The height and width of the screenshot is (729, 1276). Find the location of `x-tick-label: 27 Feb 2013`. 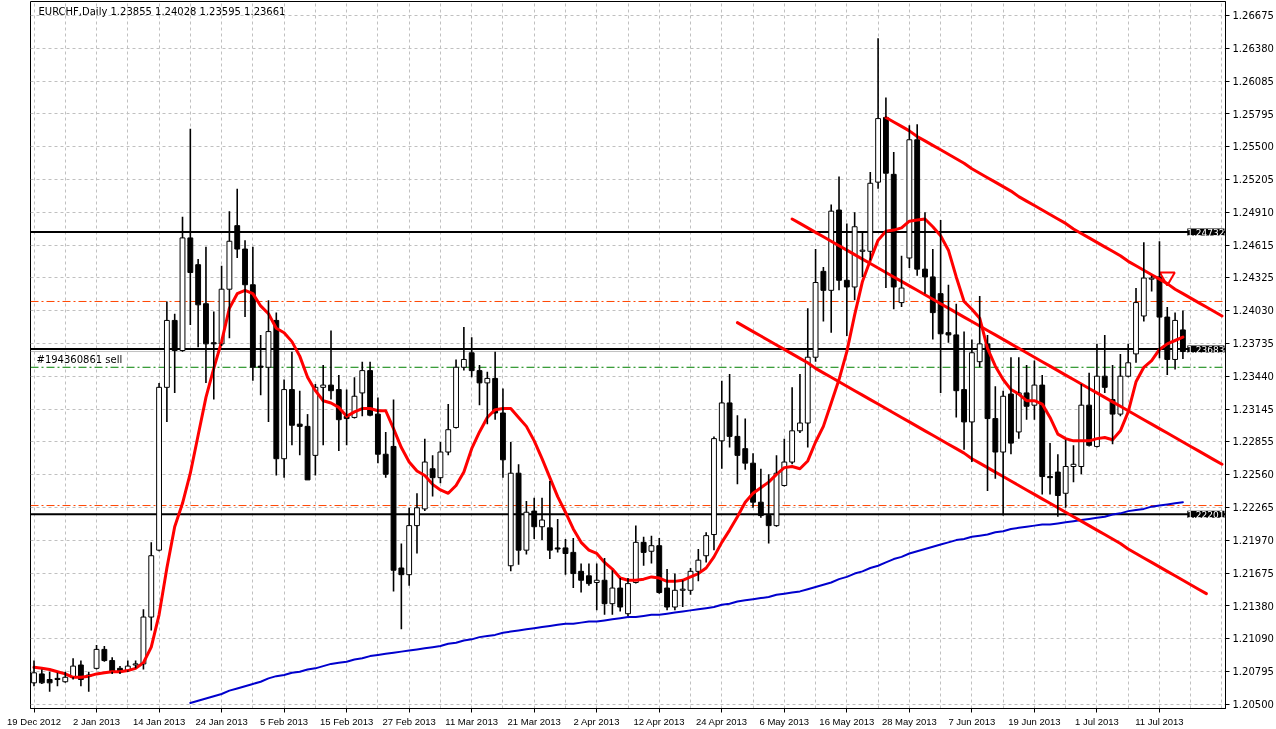

x-tick-label: 27 Feb 2013 is located at coordinates (409, 721).